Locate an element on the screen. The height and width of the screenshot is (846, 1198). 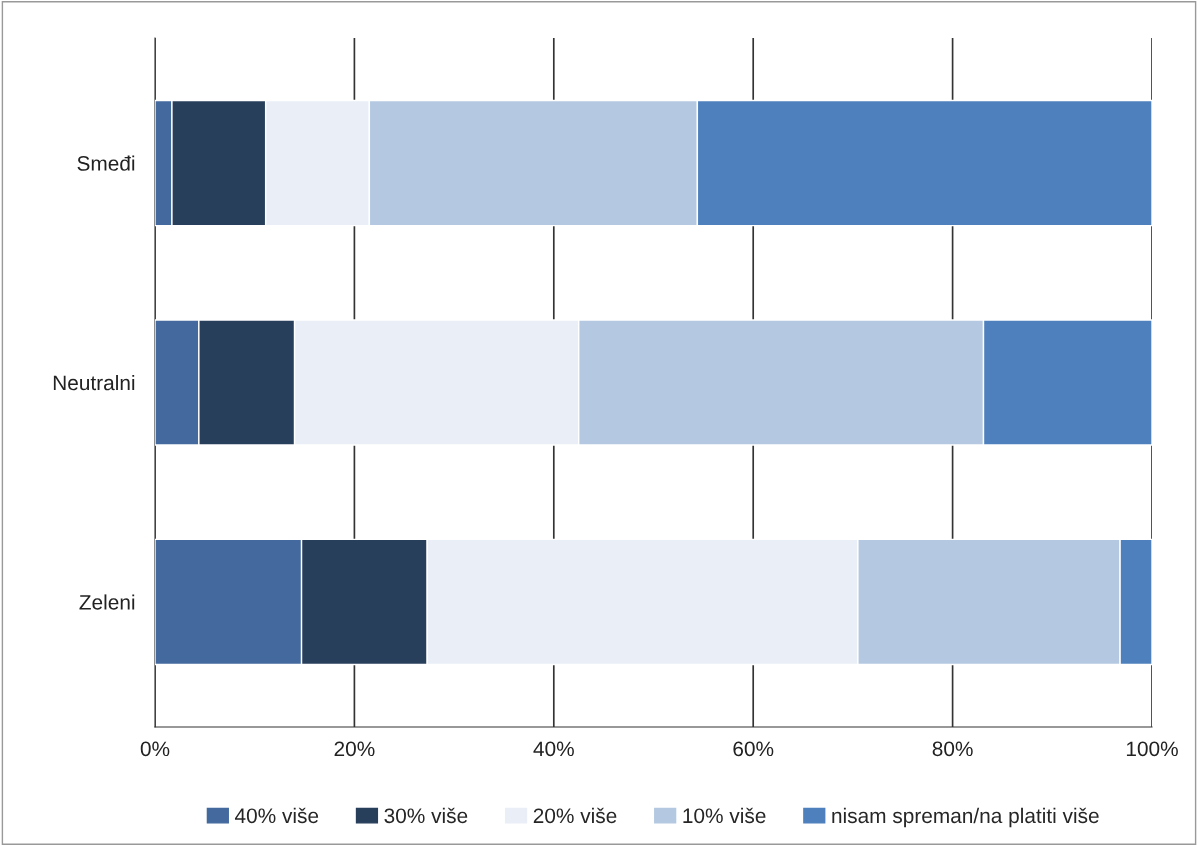
legend-label: nisam spreman/na platiti više is located at coordinates (965, 817).